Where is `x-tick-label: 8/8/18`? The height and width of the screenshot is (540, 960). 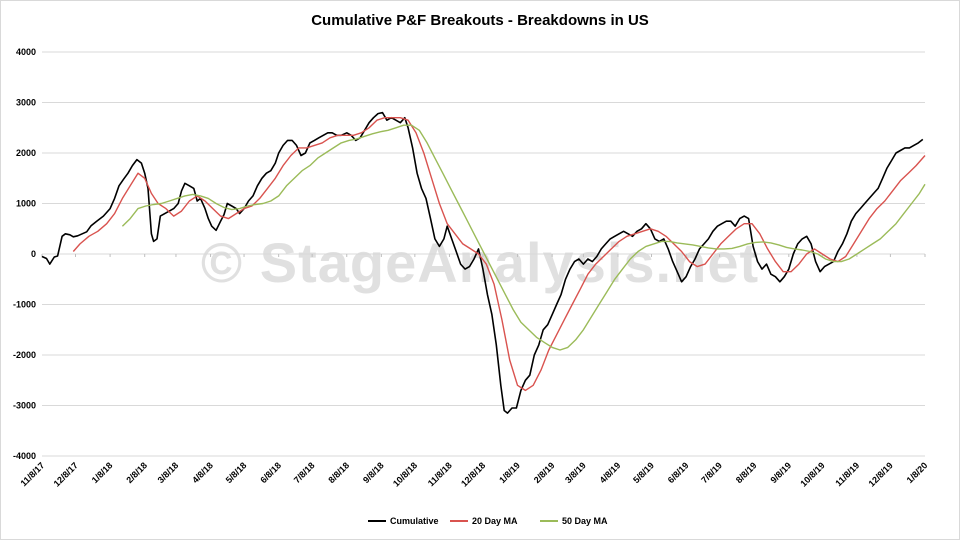
x-tick-label: 8/8/18 is located at coordinates (338, 472).